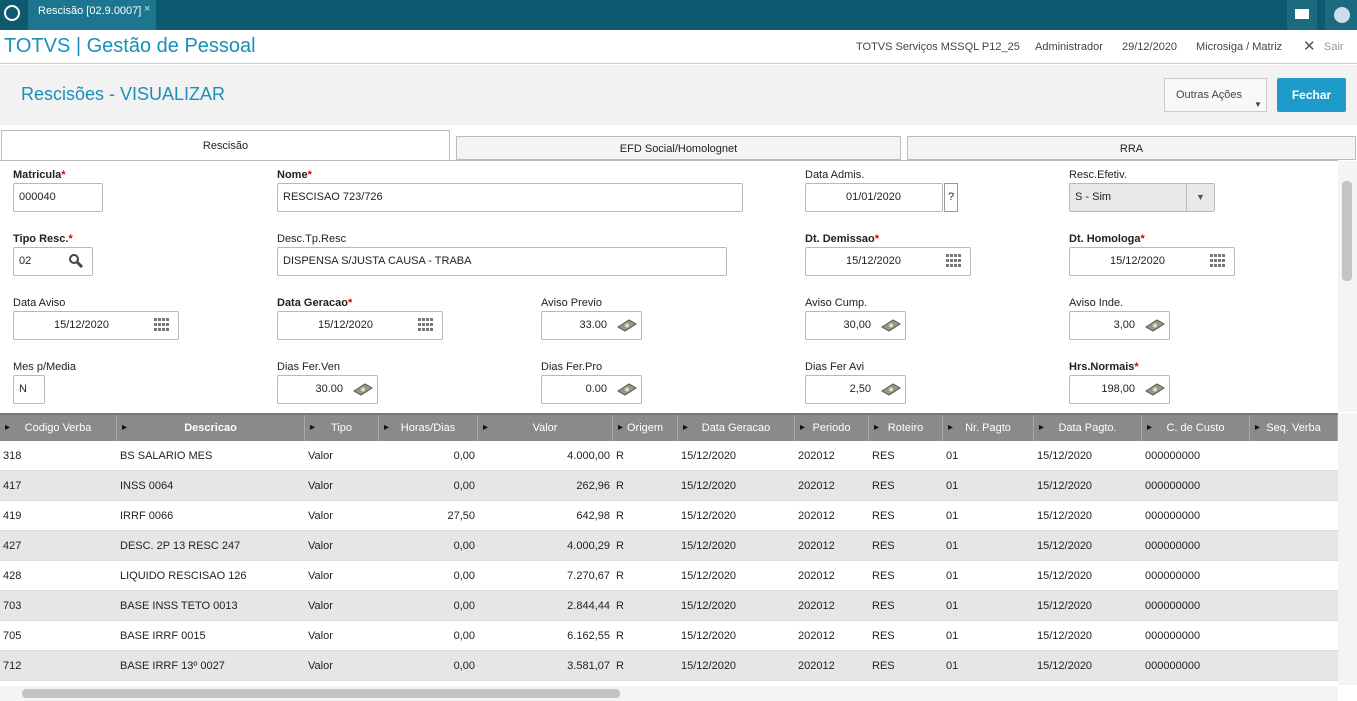 This screenshot has height=701, width=1357. I want to click on field-label: Data Geracao*, so click(314, 303).